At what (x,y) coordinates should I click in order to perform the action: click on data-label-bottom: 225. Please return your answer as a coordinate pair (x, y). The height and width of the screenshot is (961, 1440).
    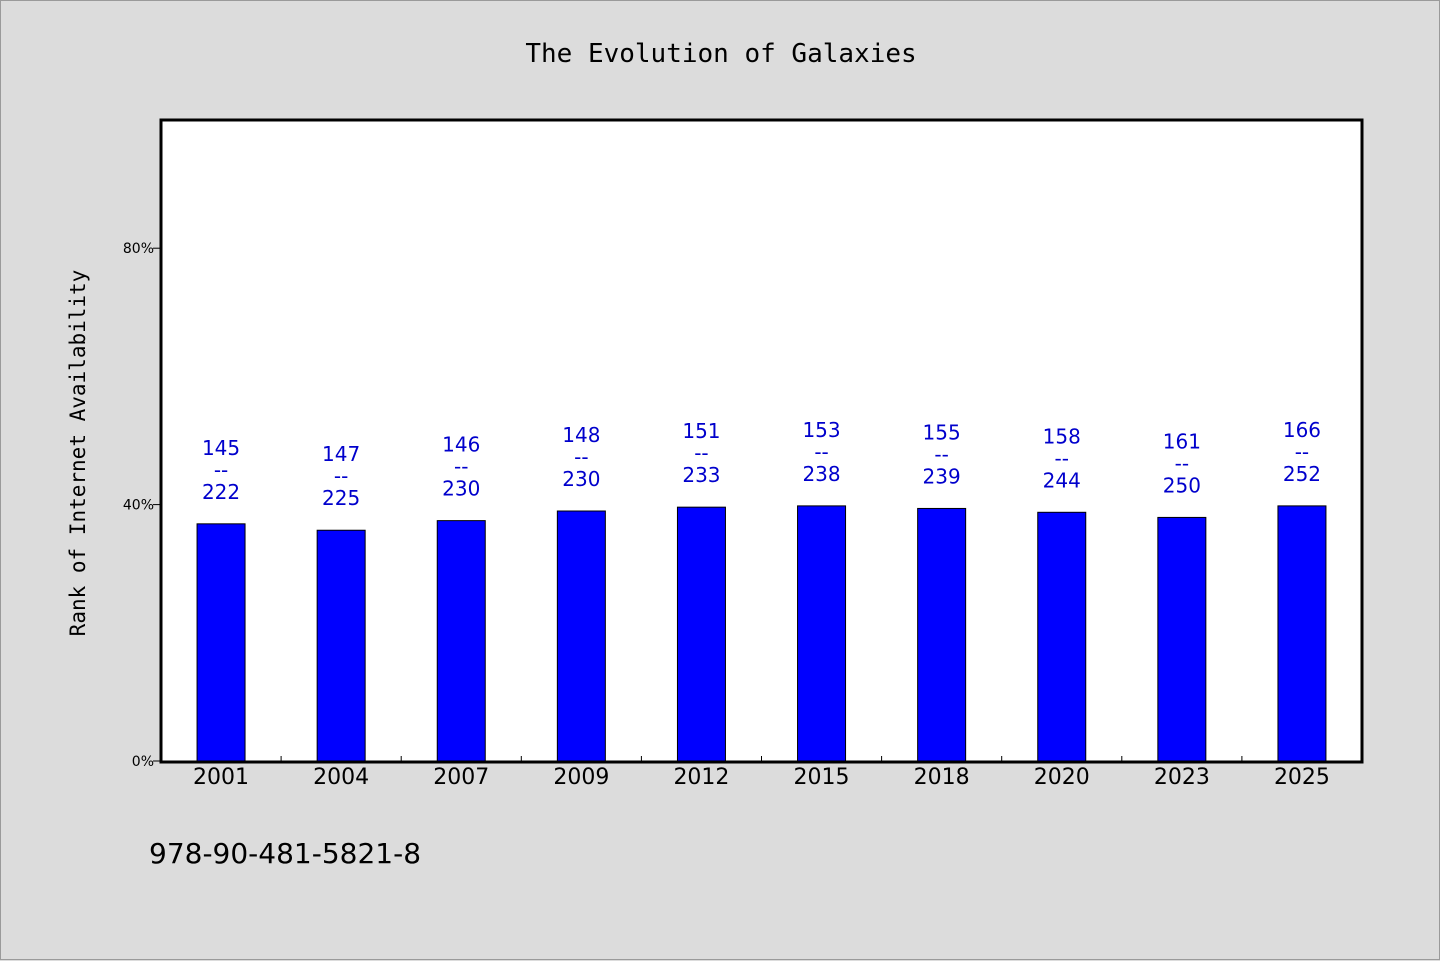
    Looking at the image, I should click on (341, 498).